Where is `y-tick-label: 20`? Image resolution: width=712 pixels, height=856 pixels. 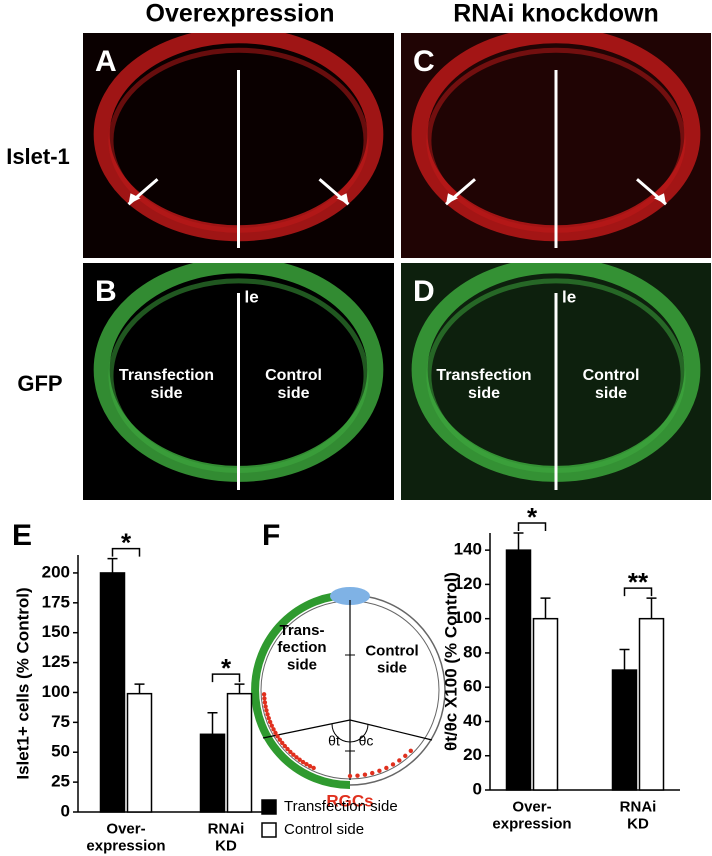
y-tick-label: 20 is located at coordinates (472, 754).